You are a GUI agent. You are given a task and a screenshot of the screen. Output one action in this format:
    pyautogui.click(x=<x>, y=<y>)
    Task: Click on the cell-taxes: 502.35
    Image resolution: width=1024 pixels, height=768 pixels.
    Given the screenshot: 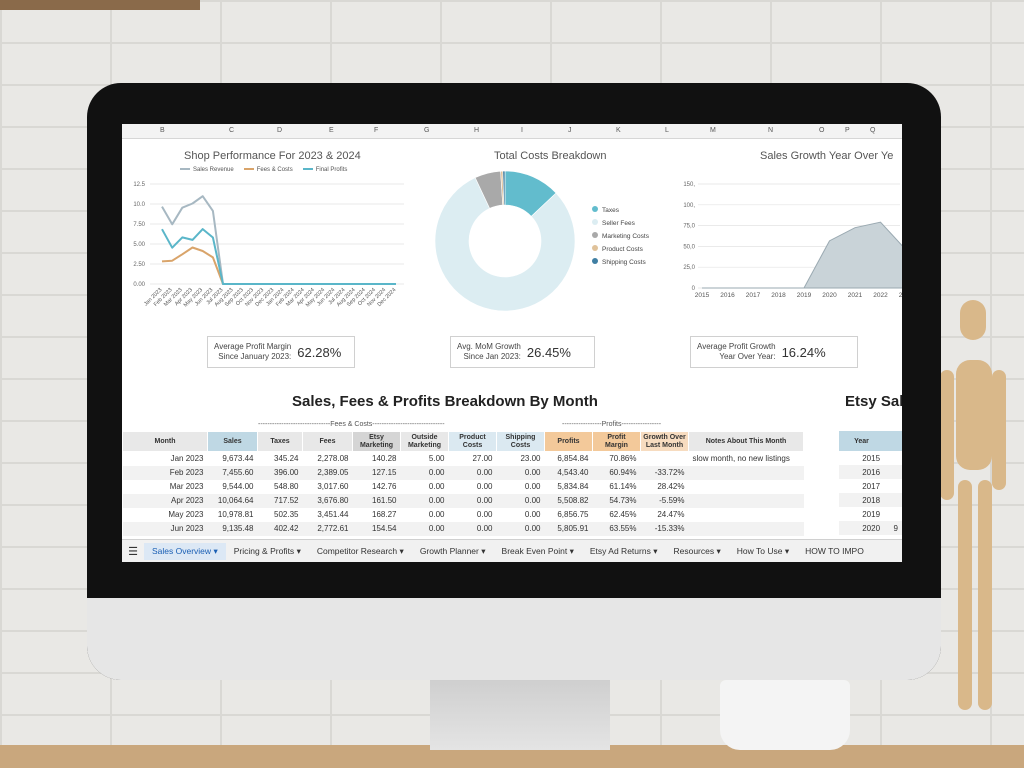 What is the action you would take?
    pyautogui.click(x=280, y=514)
    